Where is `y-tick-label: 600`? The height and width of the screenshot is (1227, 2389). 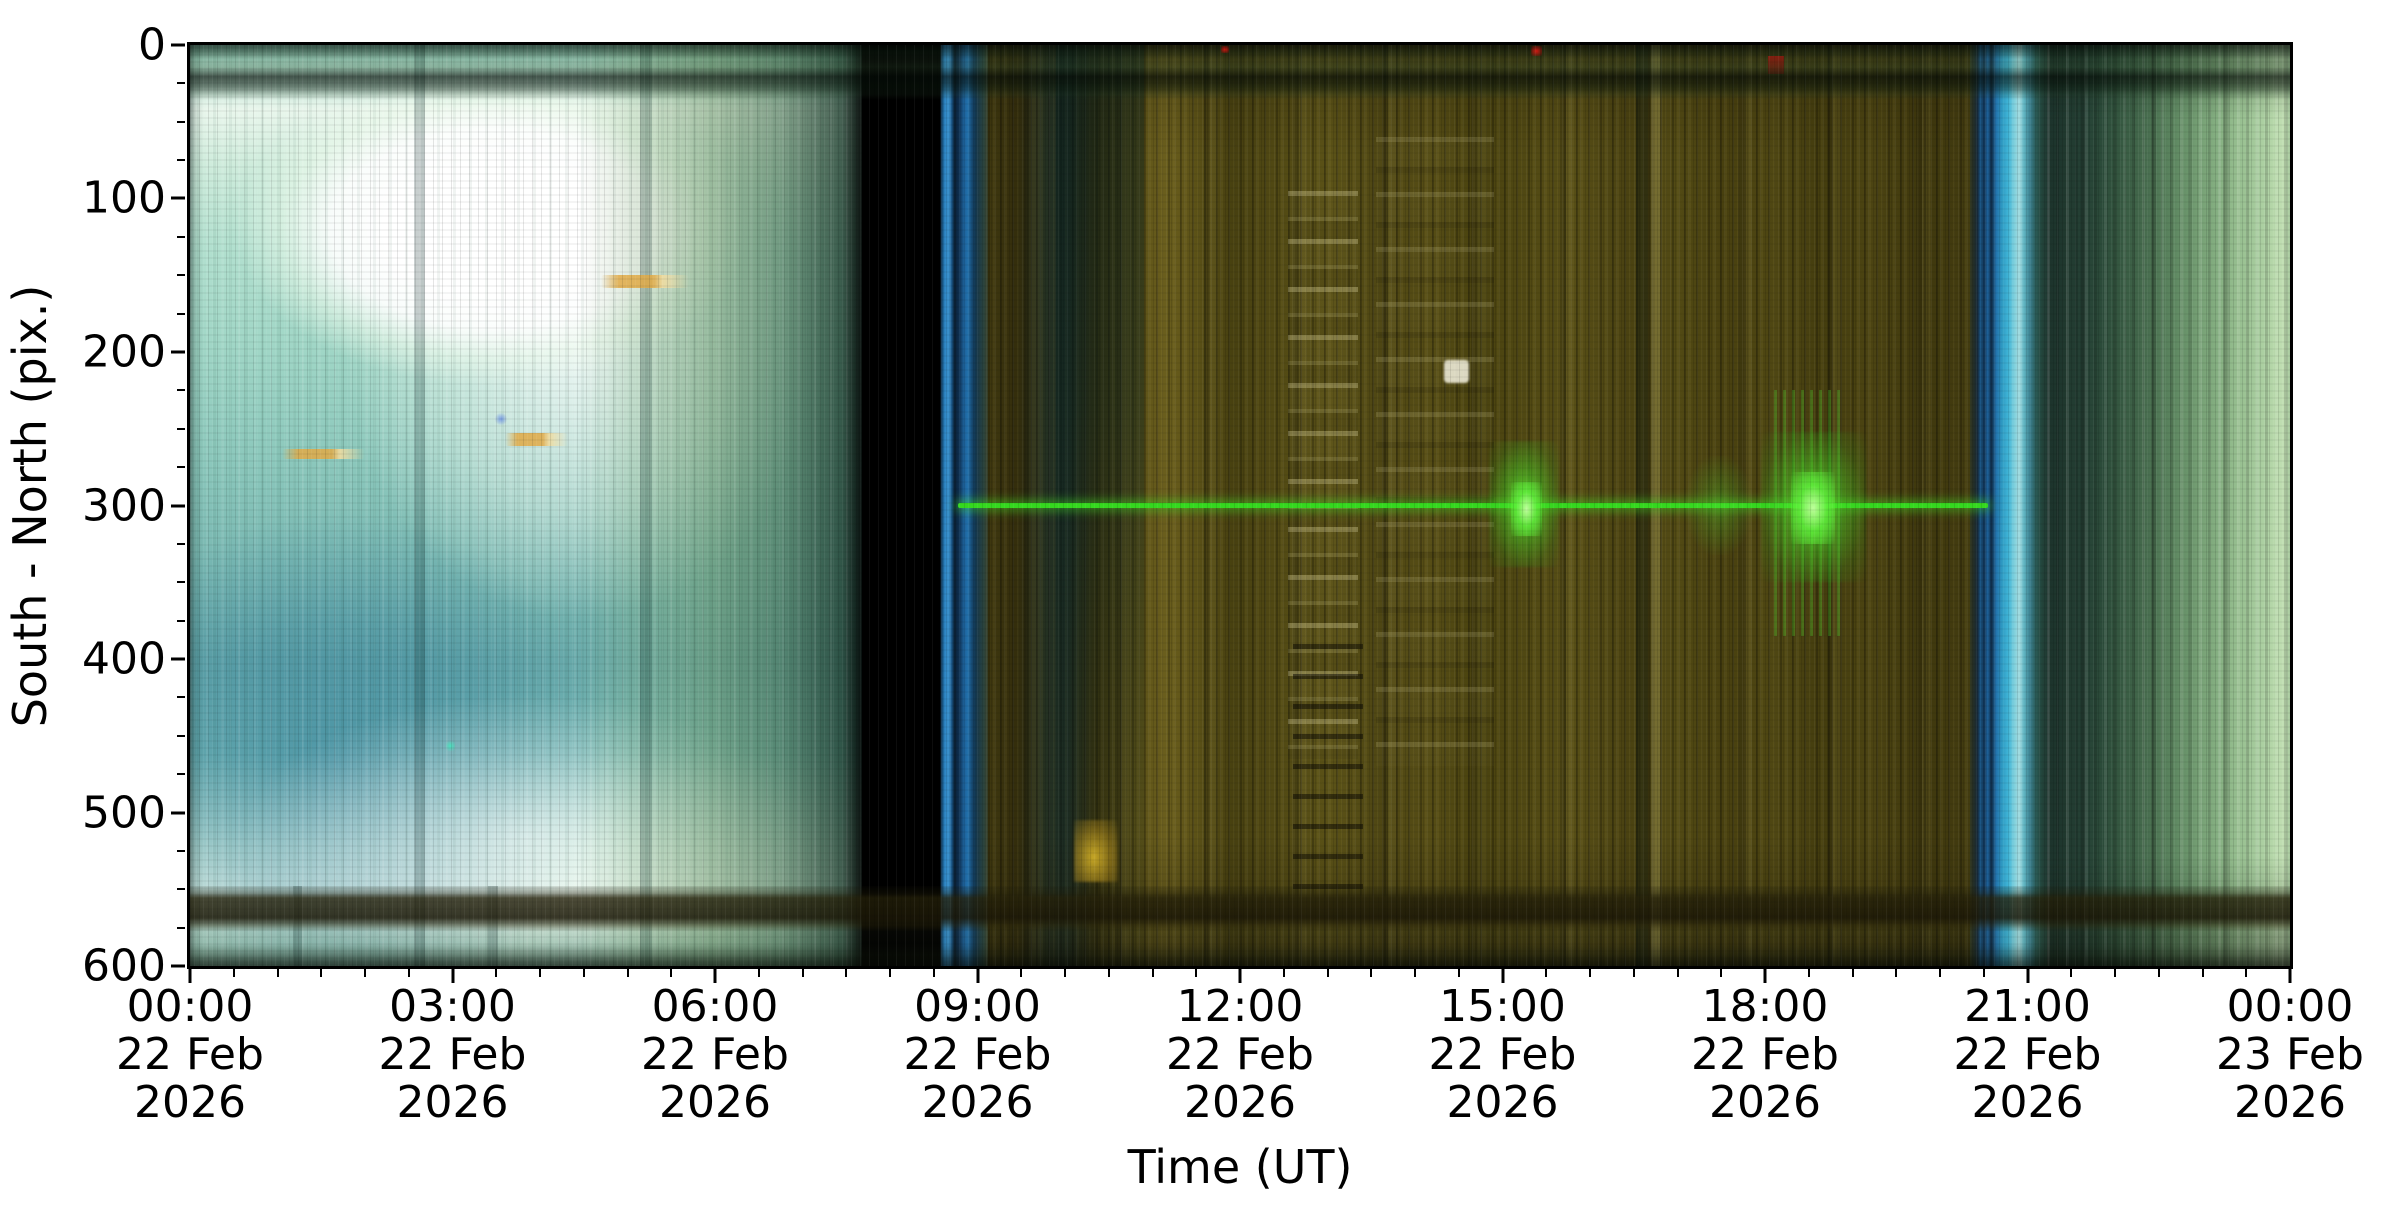 y-tick-label: 600 is located at coordinates (124, 966).